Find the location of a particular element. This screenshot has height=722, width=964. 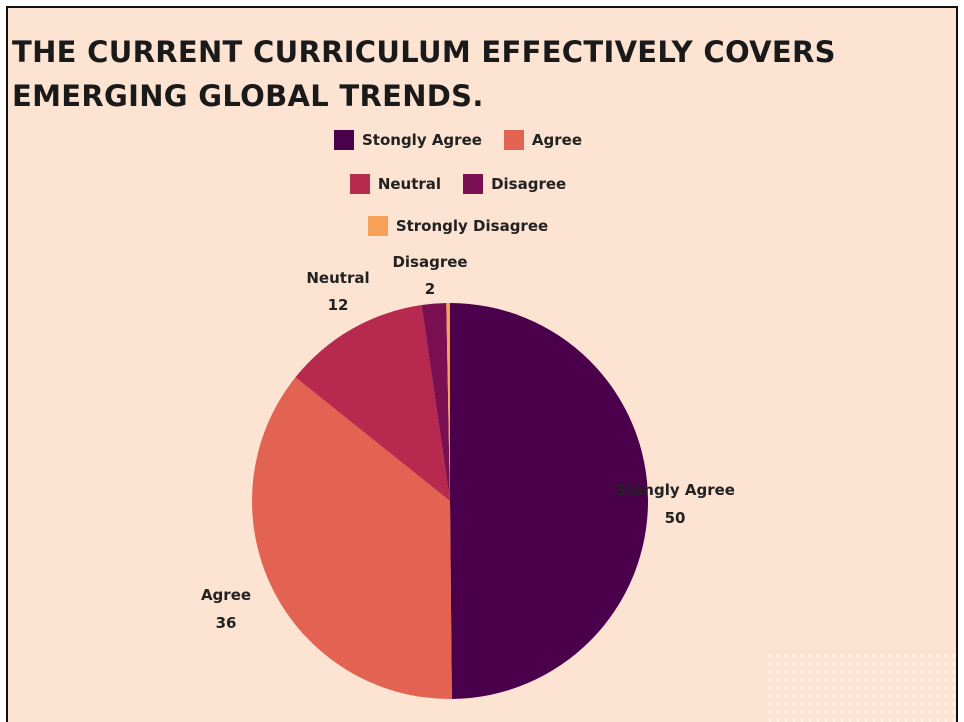

legend-label-neutral: Neutral is located at coordinates (409, 184).